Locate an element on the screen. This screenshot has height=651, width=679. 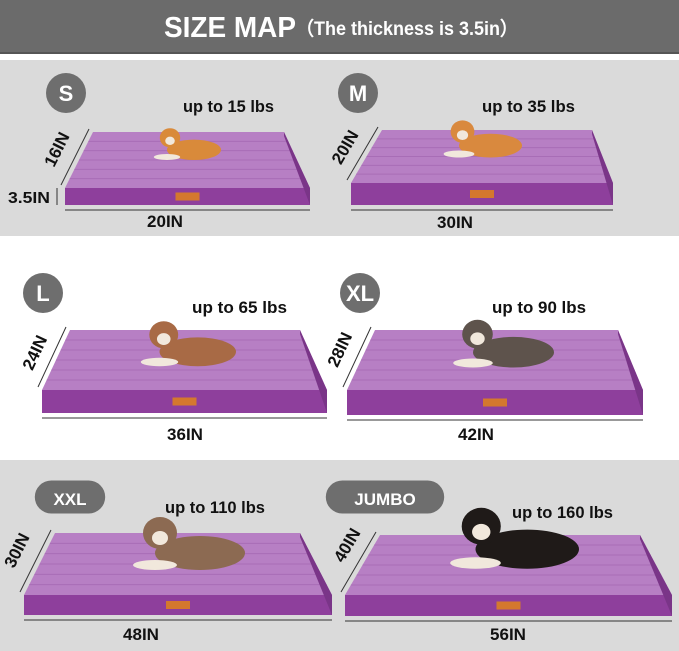
size-label: M is located at coordinates (358, 93).